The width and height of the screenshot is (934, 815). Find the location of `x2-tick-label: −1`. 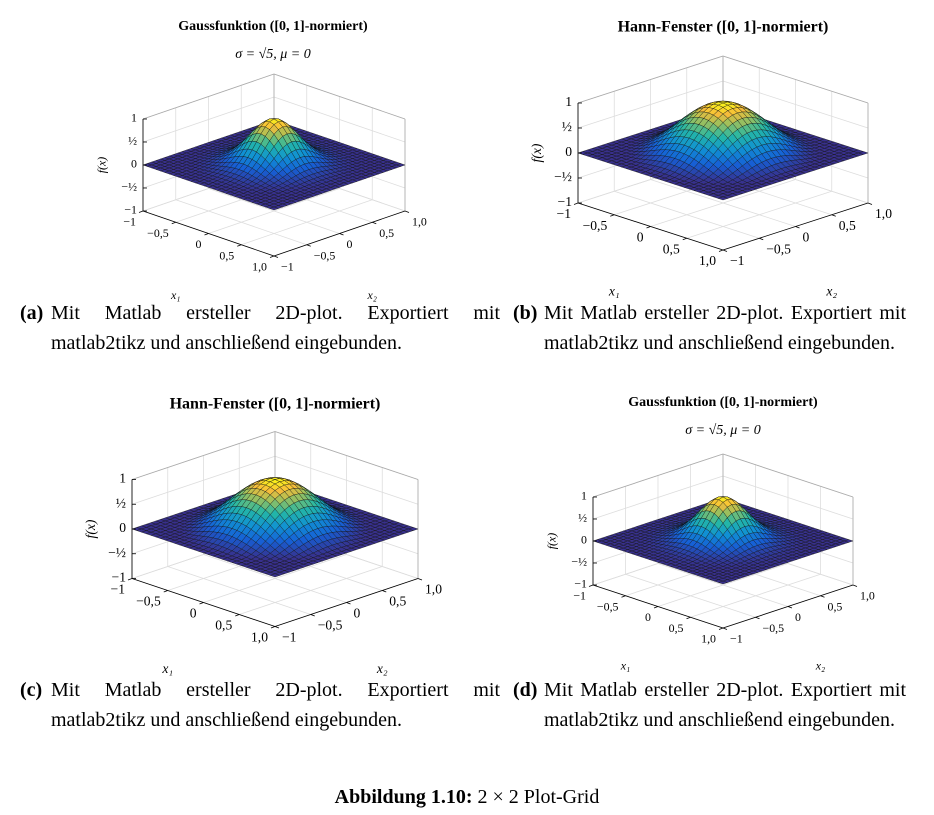

x2-tick-label: −1 is located at coordinates (289, 637).